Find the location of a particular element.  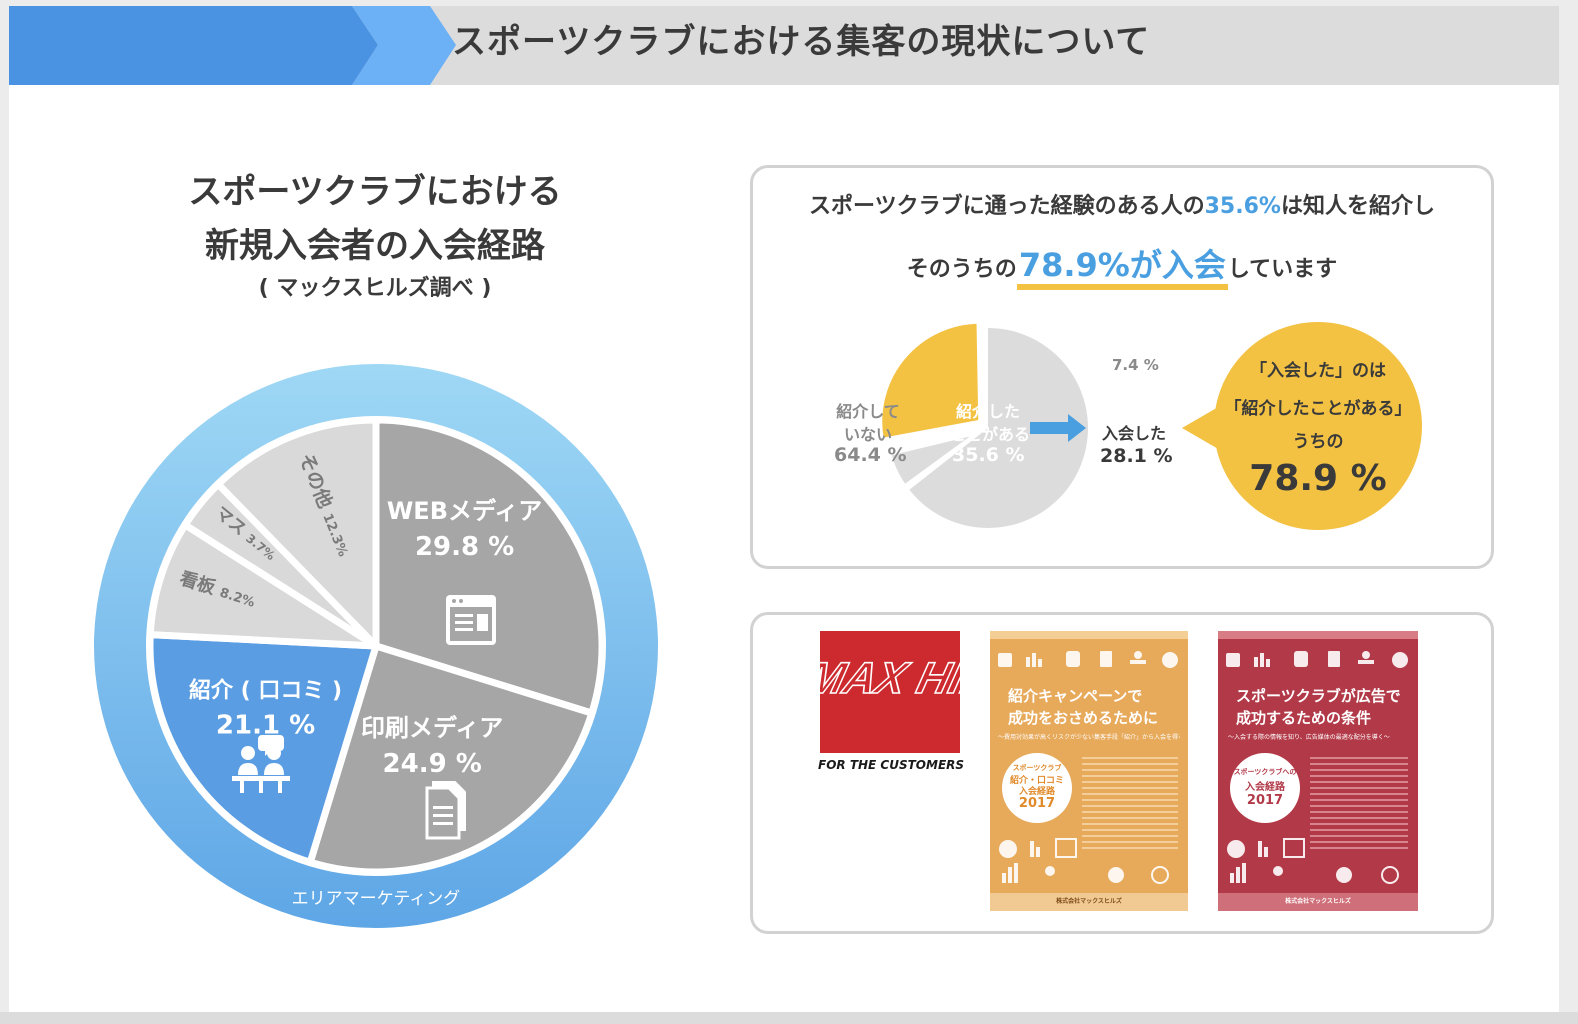

header-chevron-light is located at coordinates (404, 45).